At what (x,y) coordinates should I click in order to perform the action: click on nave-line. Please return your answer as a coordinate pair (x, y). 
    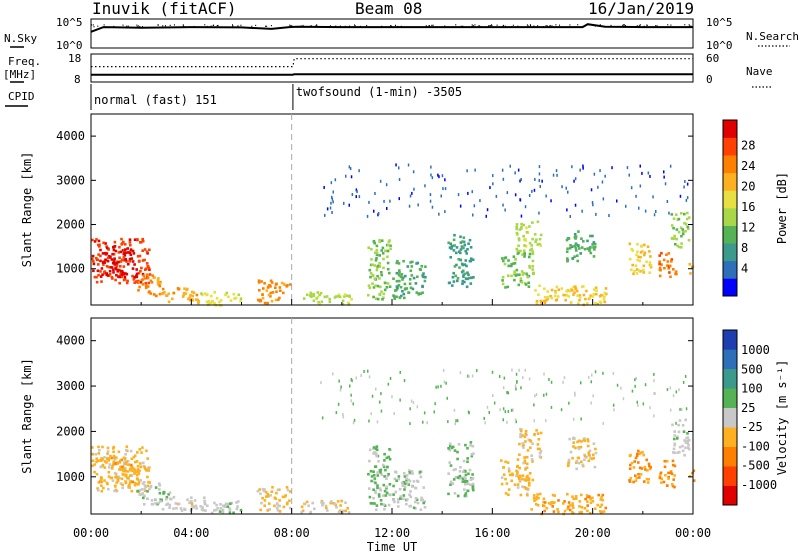
    Looking at the image, I should click on (392, 63).